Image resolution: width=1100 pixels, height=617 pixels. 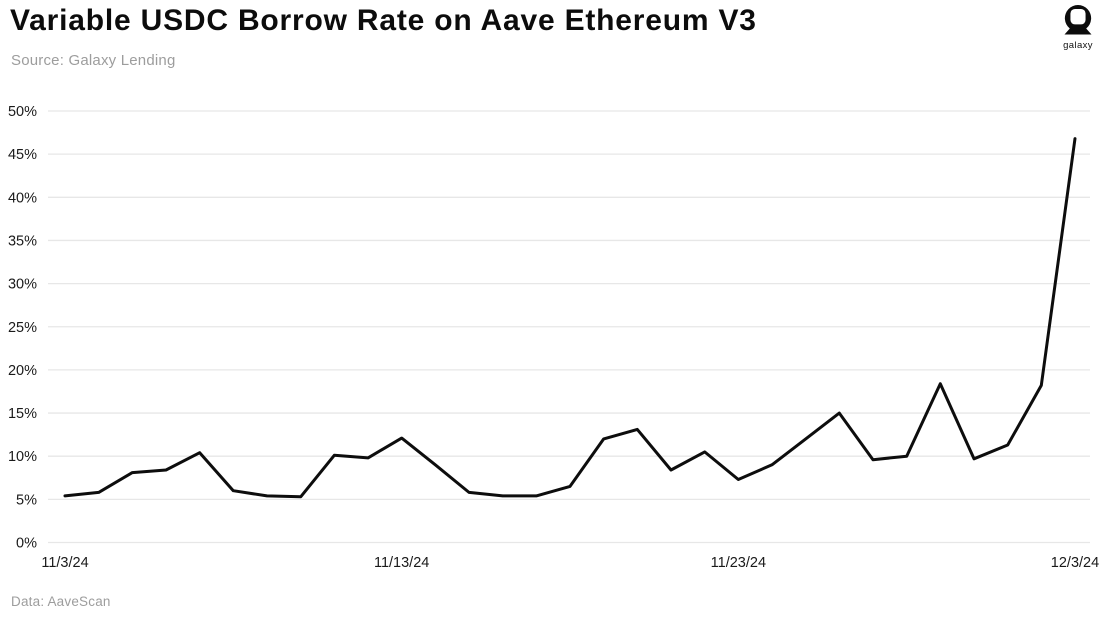 What do you see at coordinates (26, 500) in the screenshot?
I see `y-tick-label: 5%` at bounding box center [26, 500].